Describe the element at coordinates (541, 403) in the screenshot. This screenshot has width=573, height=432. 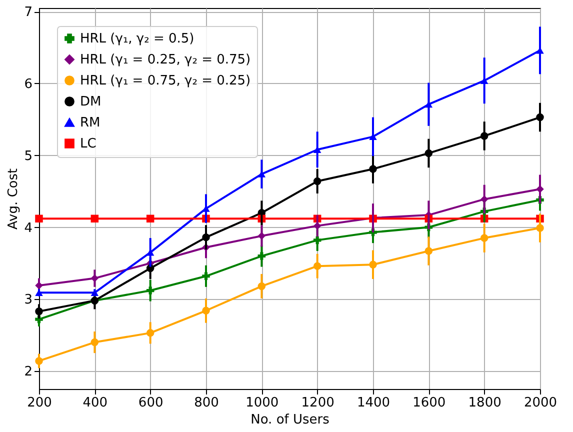
I see `x-tick-label: 2000` at that location.